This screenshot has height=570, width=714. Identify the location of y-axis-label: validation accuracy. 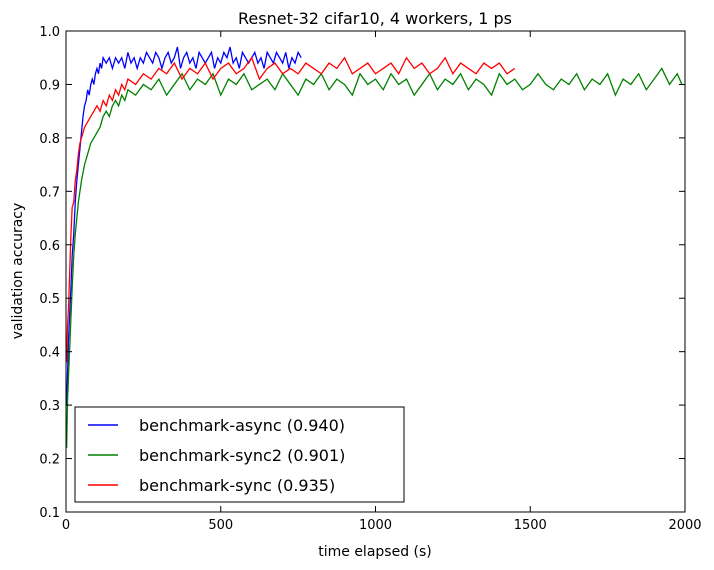
(18, 271).